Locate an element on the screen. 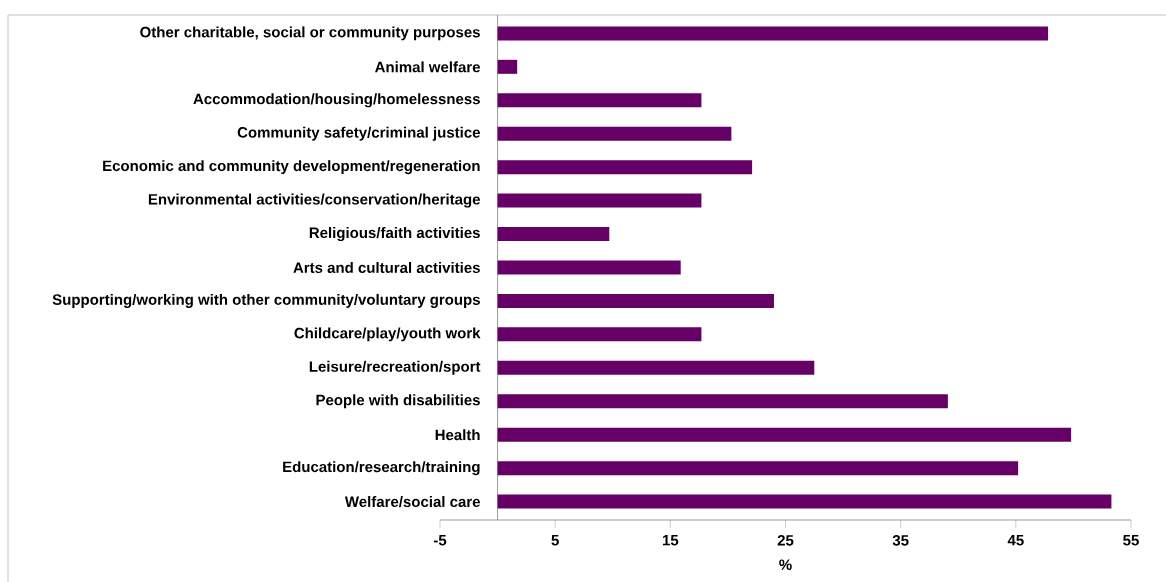 The height and width of the screenshot is (582, 1166). x-tick-label: 55 is located at coordinates (1131, 540).